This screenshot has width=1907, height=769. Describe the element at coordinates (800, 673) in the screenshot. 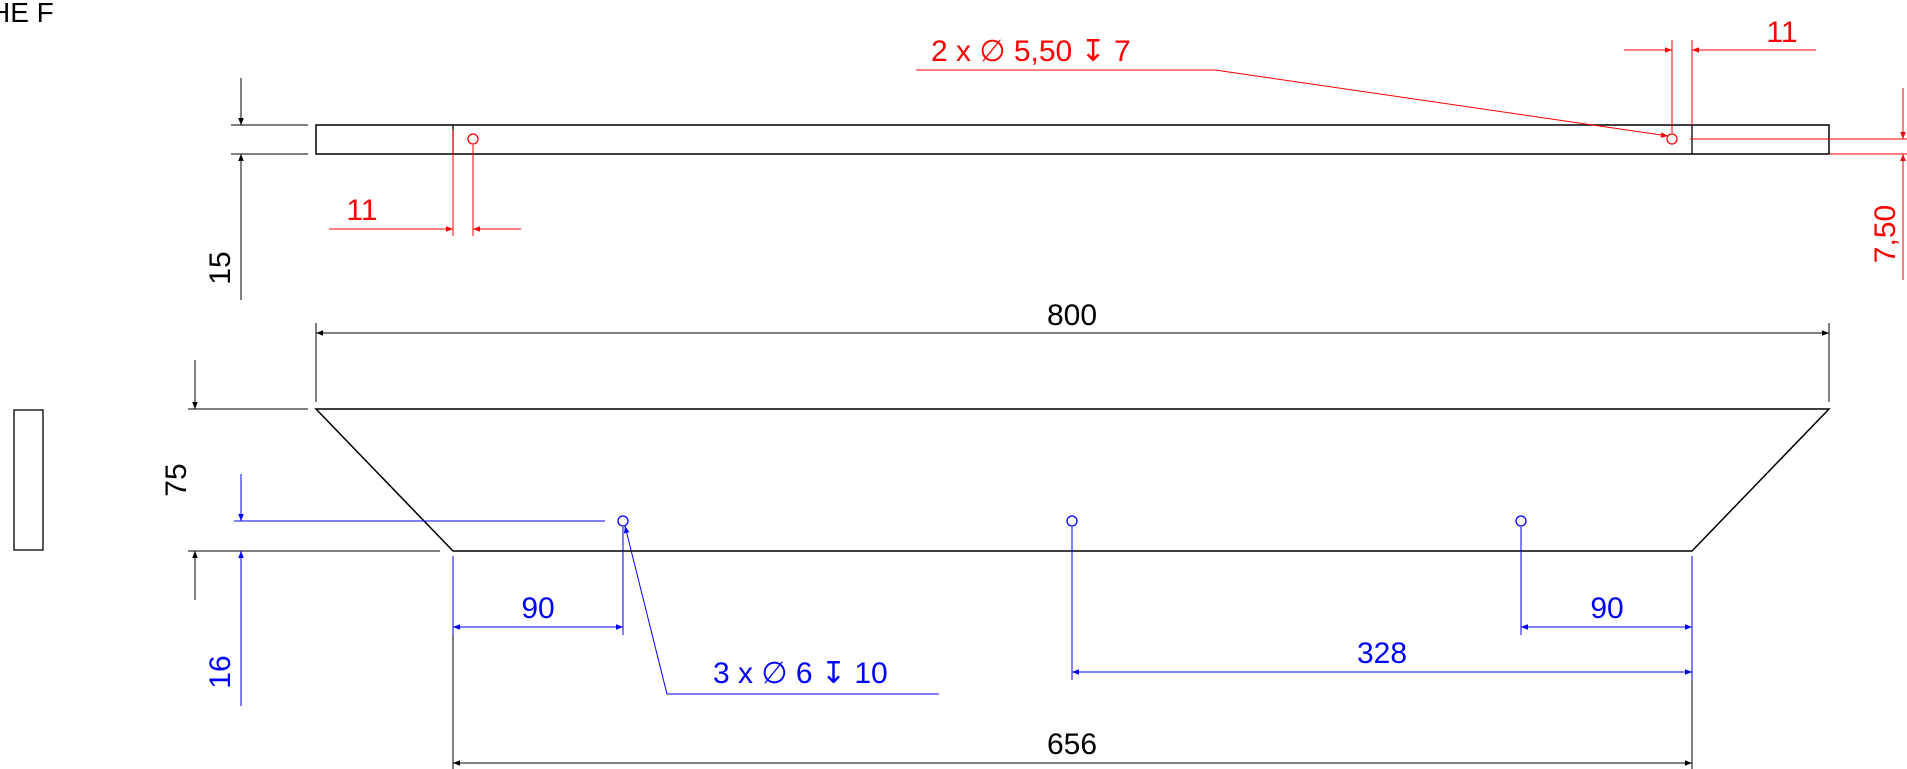

I see `hole-callout-blue-text: 3 x ∅ 6 ↧ 10` at that location.